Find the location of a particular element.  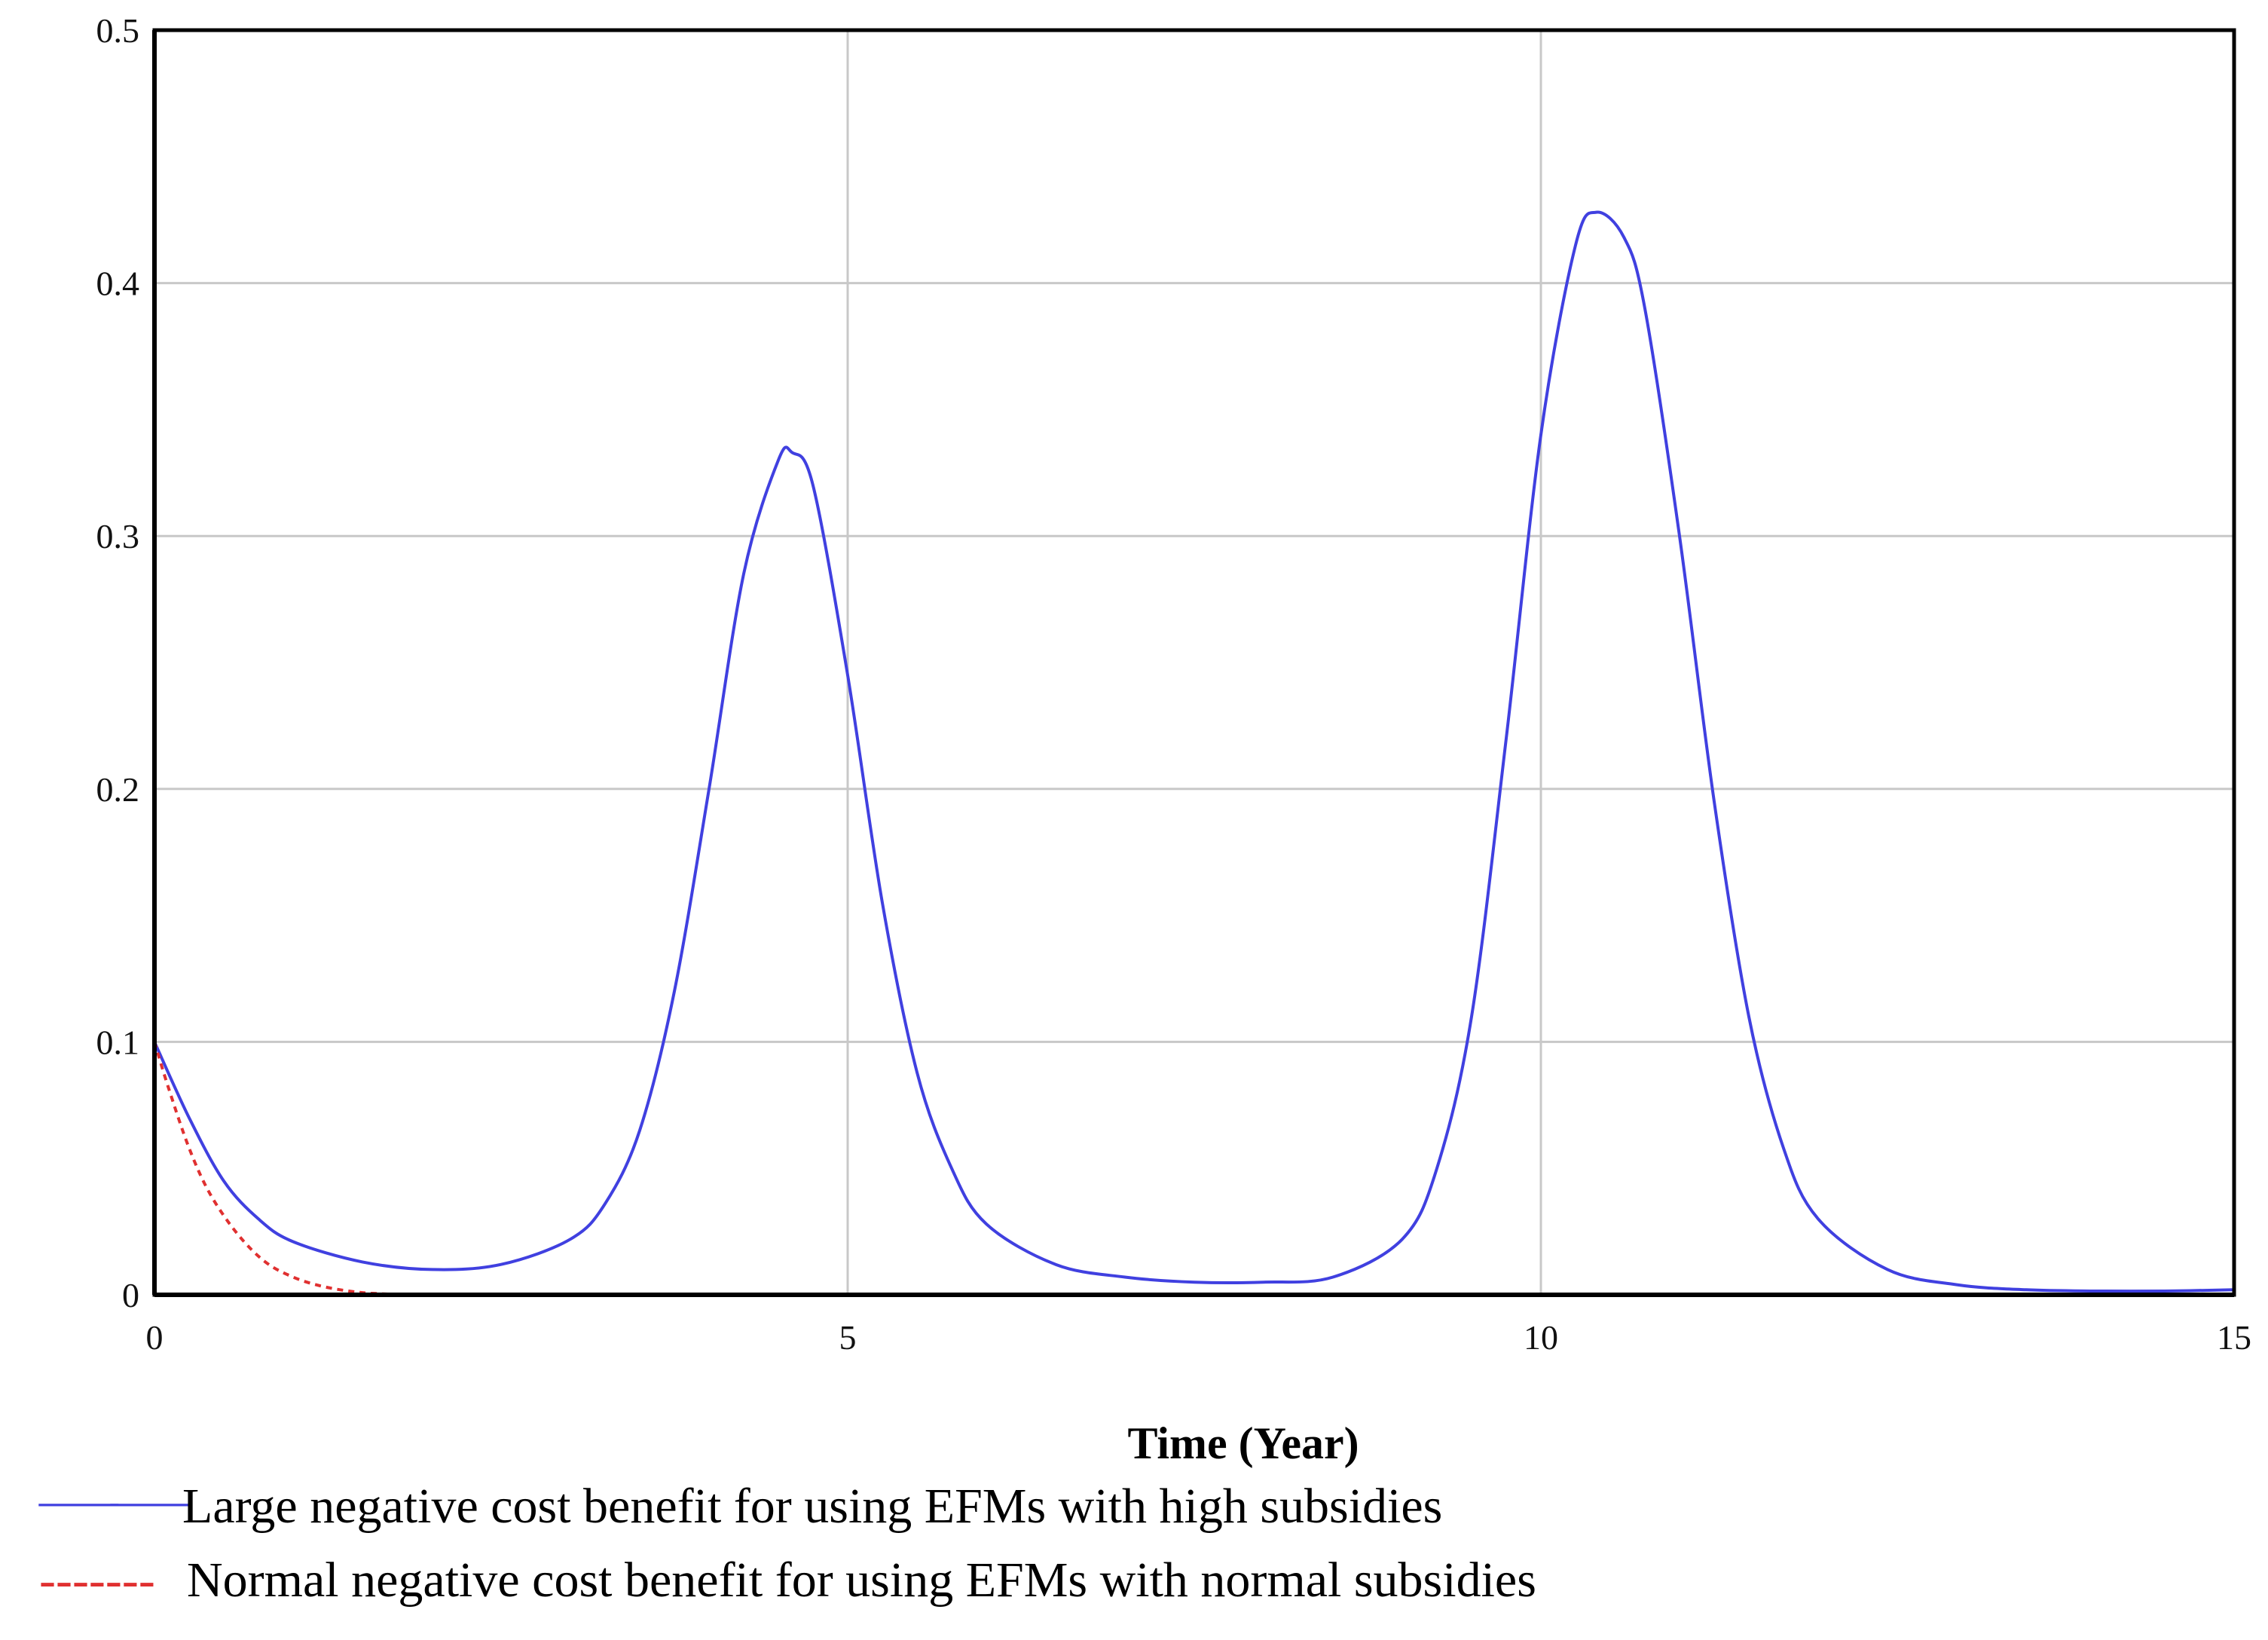

legend-marker: —— is located at coordinates (114, 1500).